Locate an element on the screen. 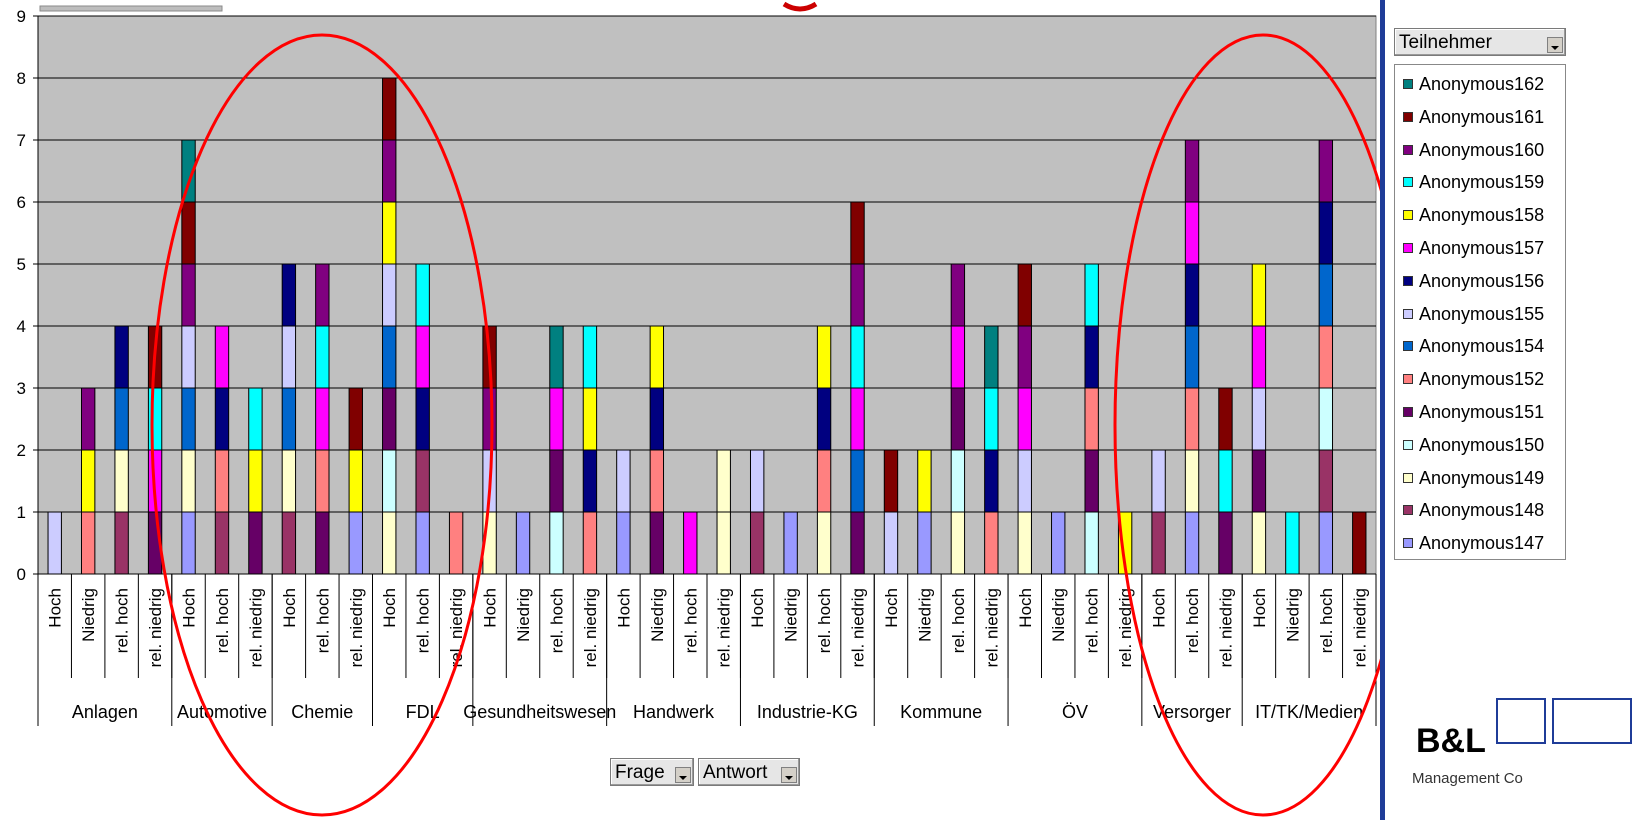  legend-label: Anonymous157 is located at coordinates (1482, 248).